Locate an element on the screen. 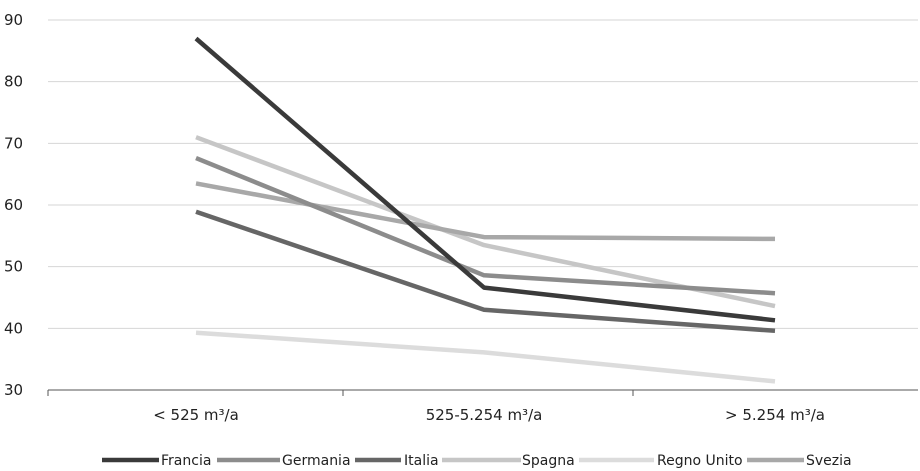  x-tick-label-1: 525-5.254 m³/a is located at coordinates (484, 415).